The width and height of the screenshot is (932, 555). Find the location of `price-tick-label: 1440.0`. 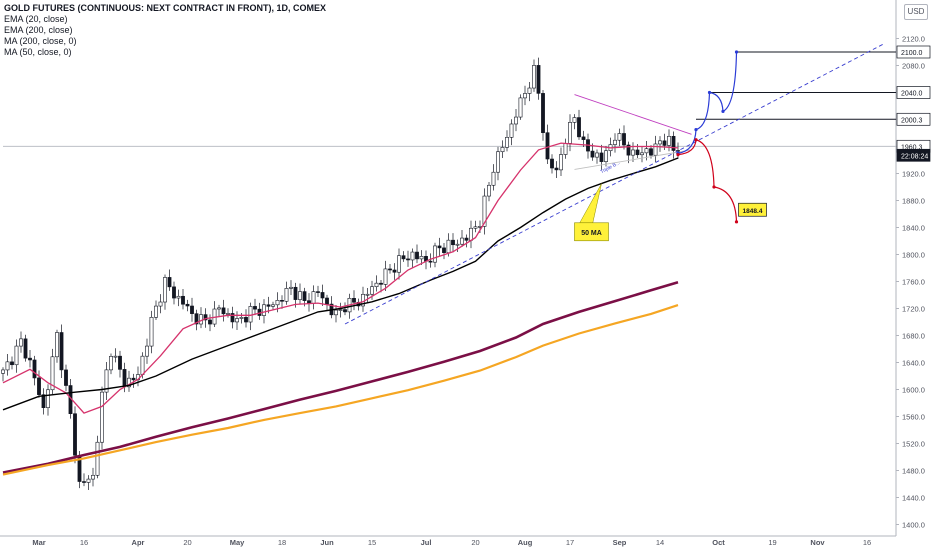

price-tick-label: 1440.0 is located at coordinates (913, 498).